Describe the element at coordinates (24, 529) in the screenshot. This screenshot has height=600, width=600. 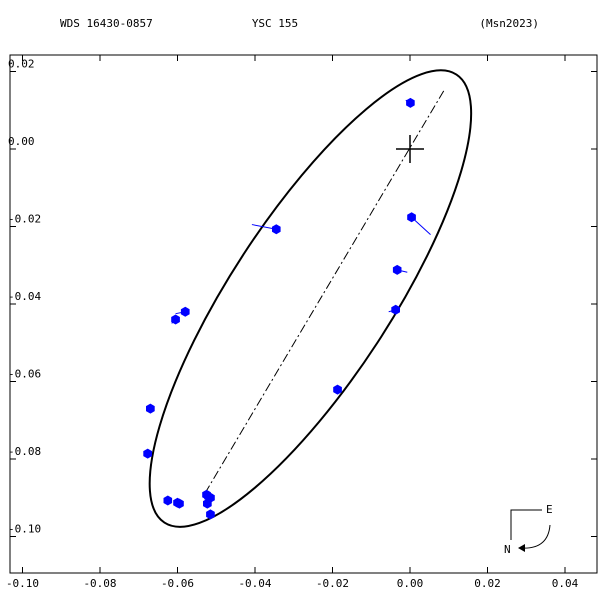
I see `y-tick-label: -0.10` at that location.